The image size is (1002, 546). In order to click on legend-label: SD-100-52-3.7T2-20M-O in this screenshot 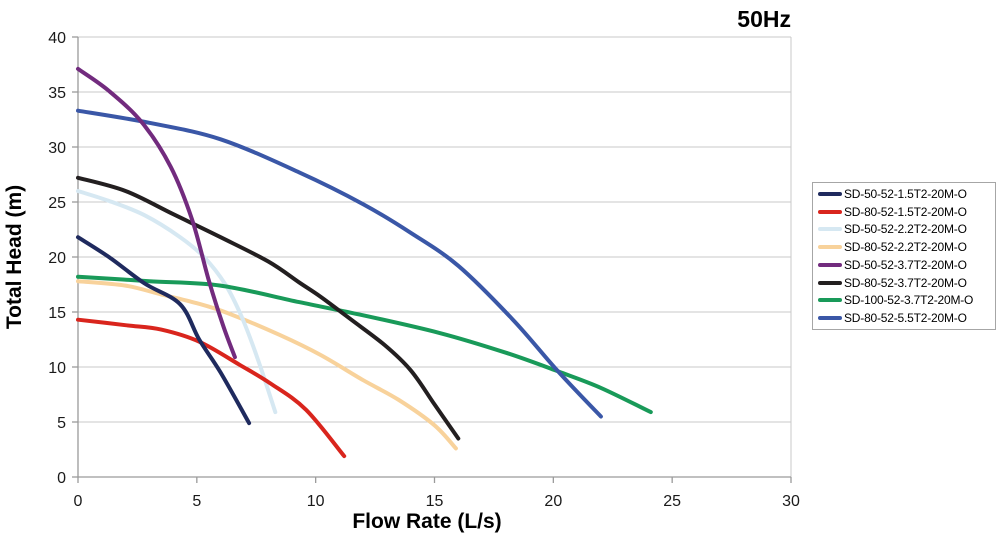, I will do `click(909, 300)`.